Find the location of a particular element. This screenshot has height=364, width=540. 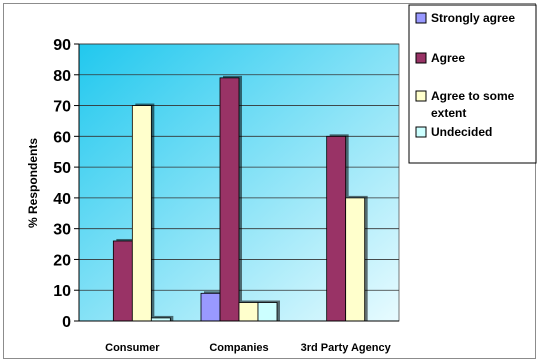

x-tick-label: 3rd Party Agency is located at coordinates (346, 348).